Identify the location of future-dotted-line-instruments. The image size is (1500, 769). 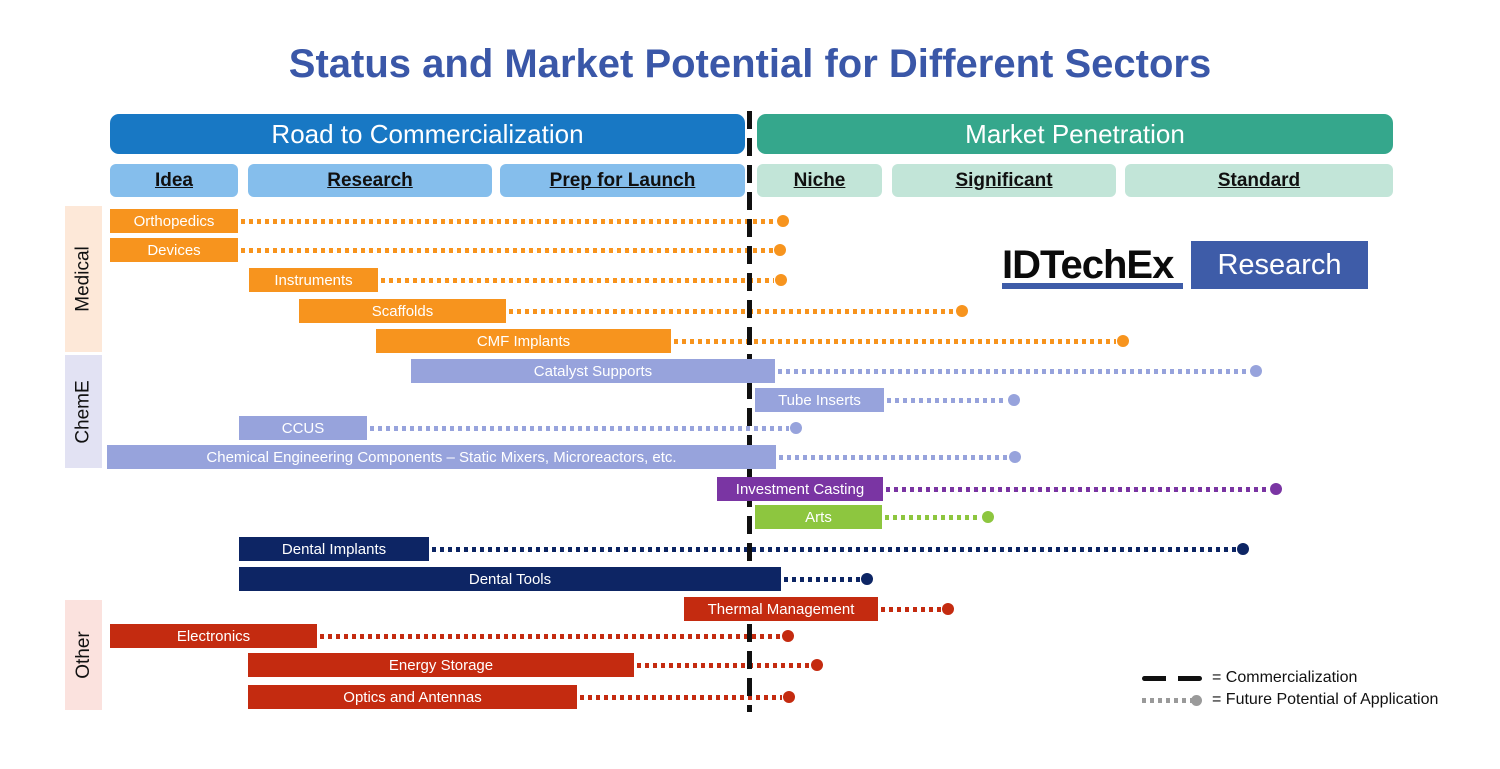
(577, 280).